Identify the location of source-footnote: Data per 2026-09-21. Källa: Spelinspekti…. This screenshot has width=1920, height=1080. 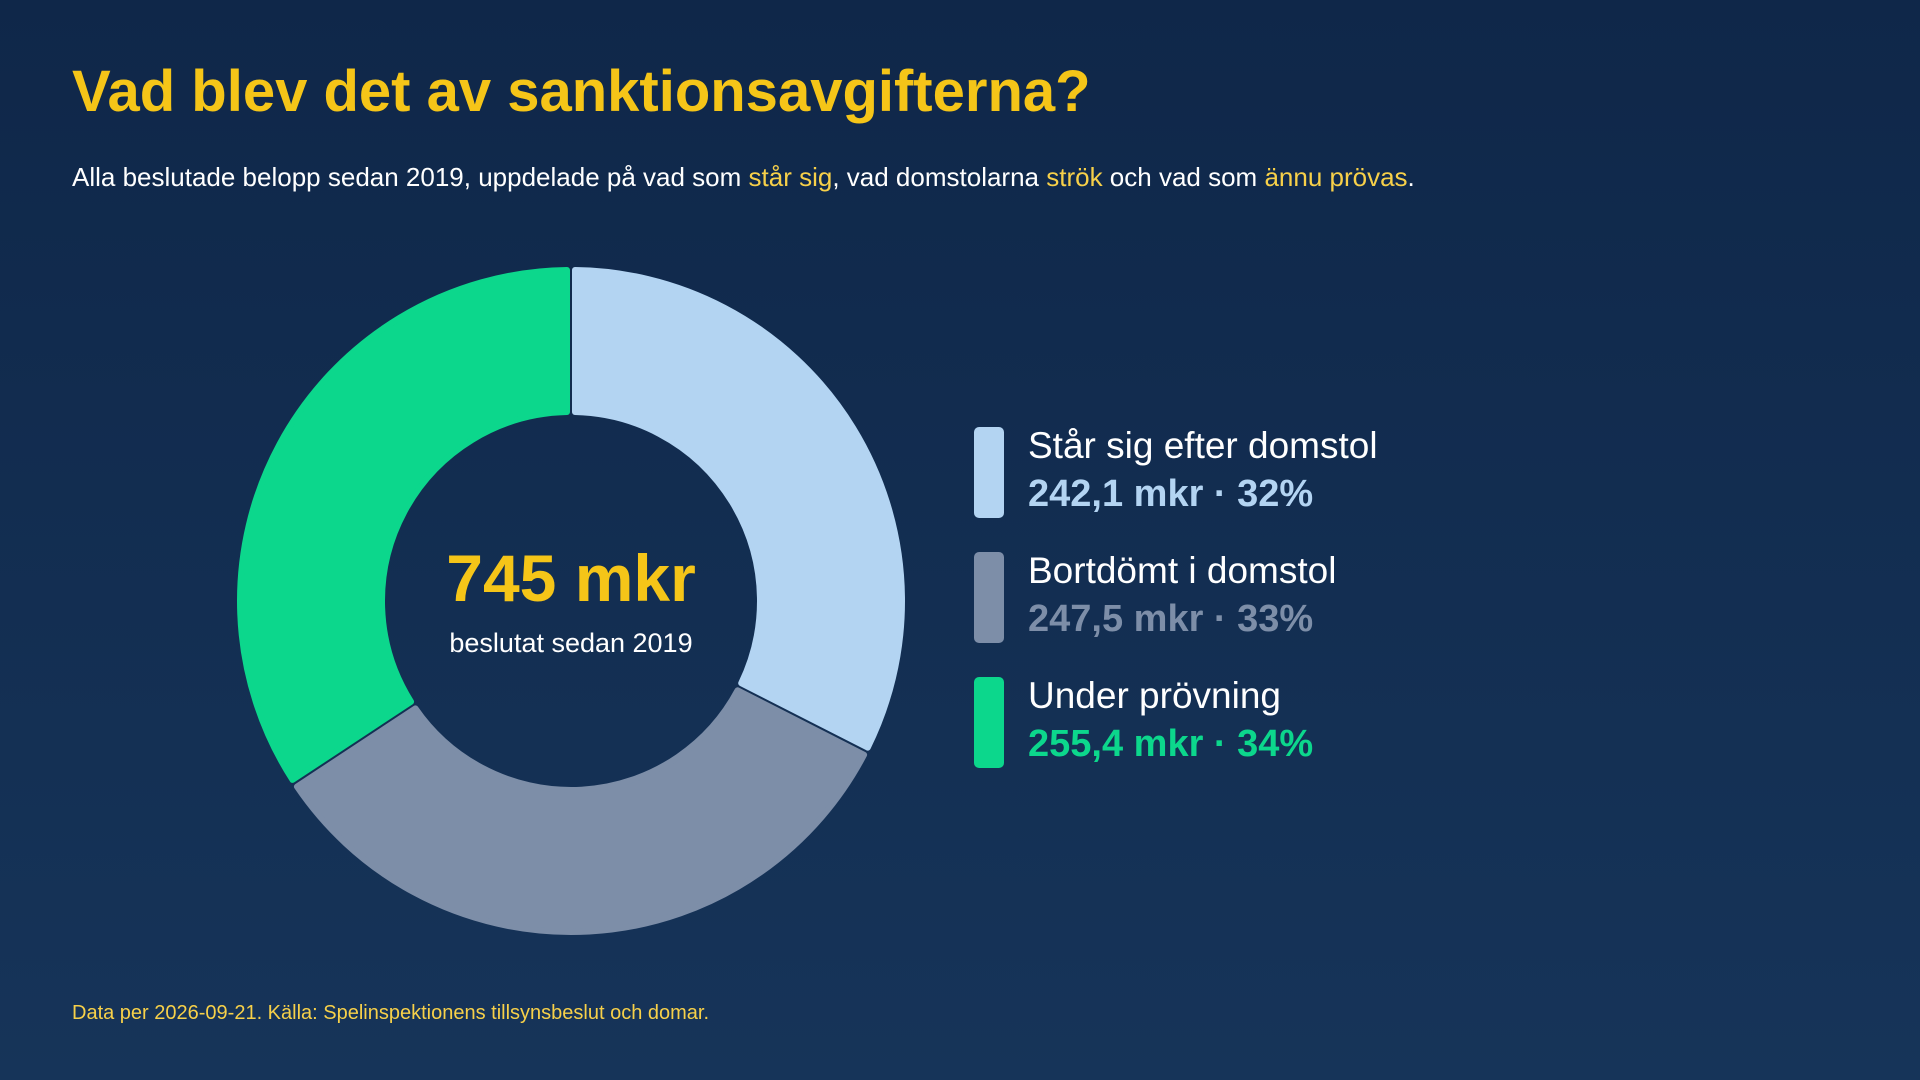
(391, 1013).